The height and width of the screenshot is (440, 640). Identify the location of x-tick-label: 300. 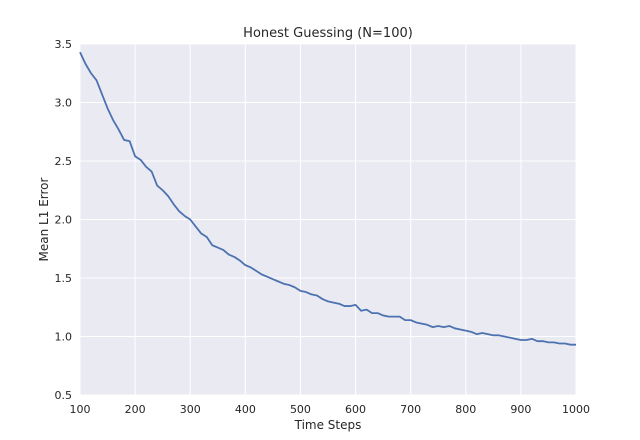
(190, 409).